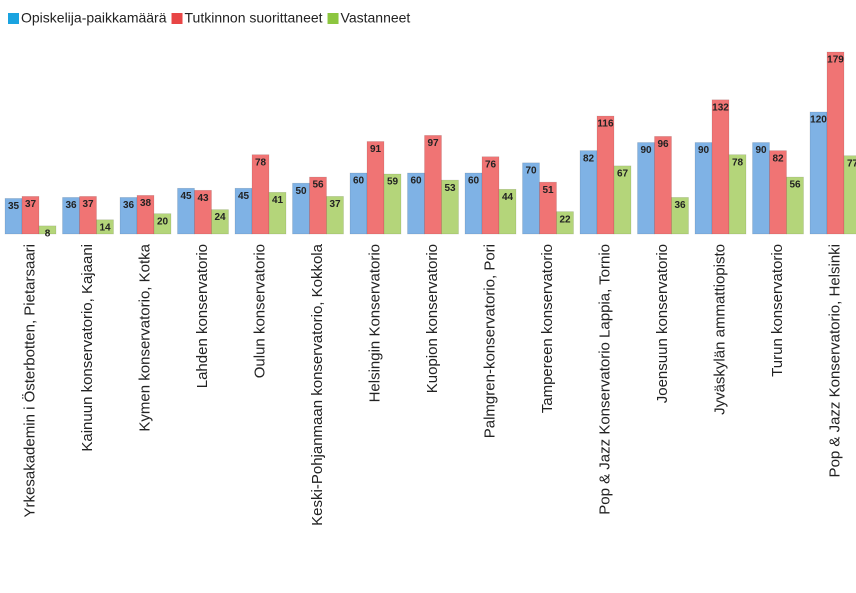  Describe the element at coordinates (29, 380) in the screenshot. I see `x-tick-label: Yrkesakademin i Österbotten, Pietarsaari` at that location.